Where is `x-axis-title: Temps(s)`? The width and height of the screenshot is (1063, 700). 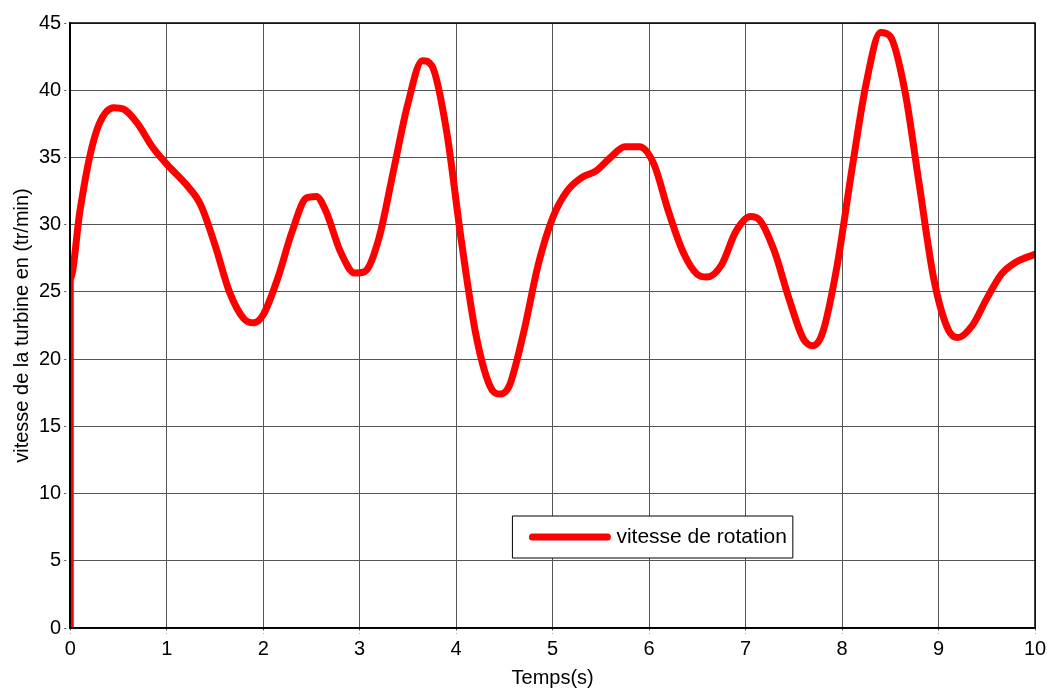
x-axis-title: Temps(s) is located at coordinates (552, 676).